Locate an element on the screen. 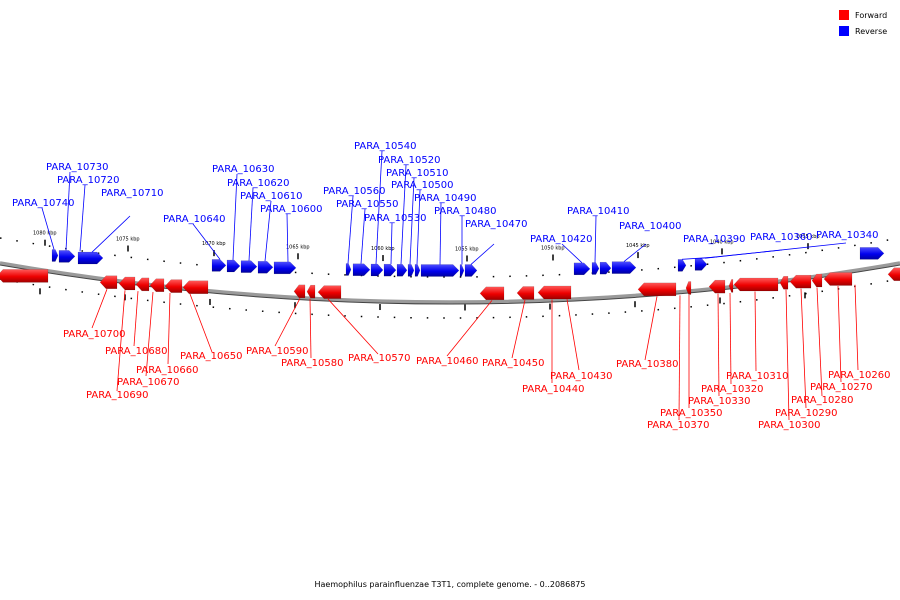 The image size is (900, 600). forward-gene-label: PARA_10440 is located at coordinates (553, 389).